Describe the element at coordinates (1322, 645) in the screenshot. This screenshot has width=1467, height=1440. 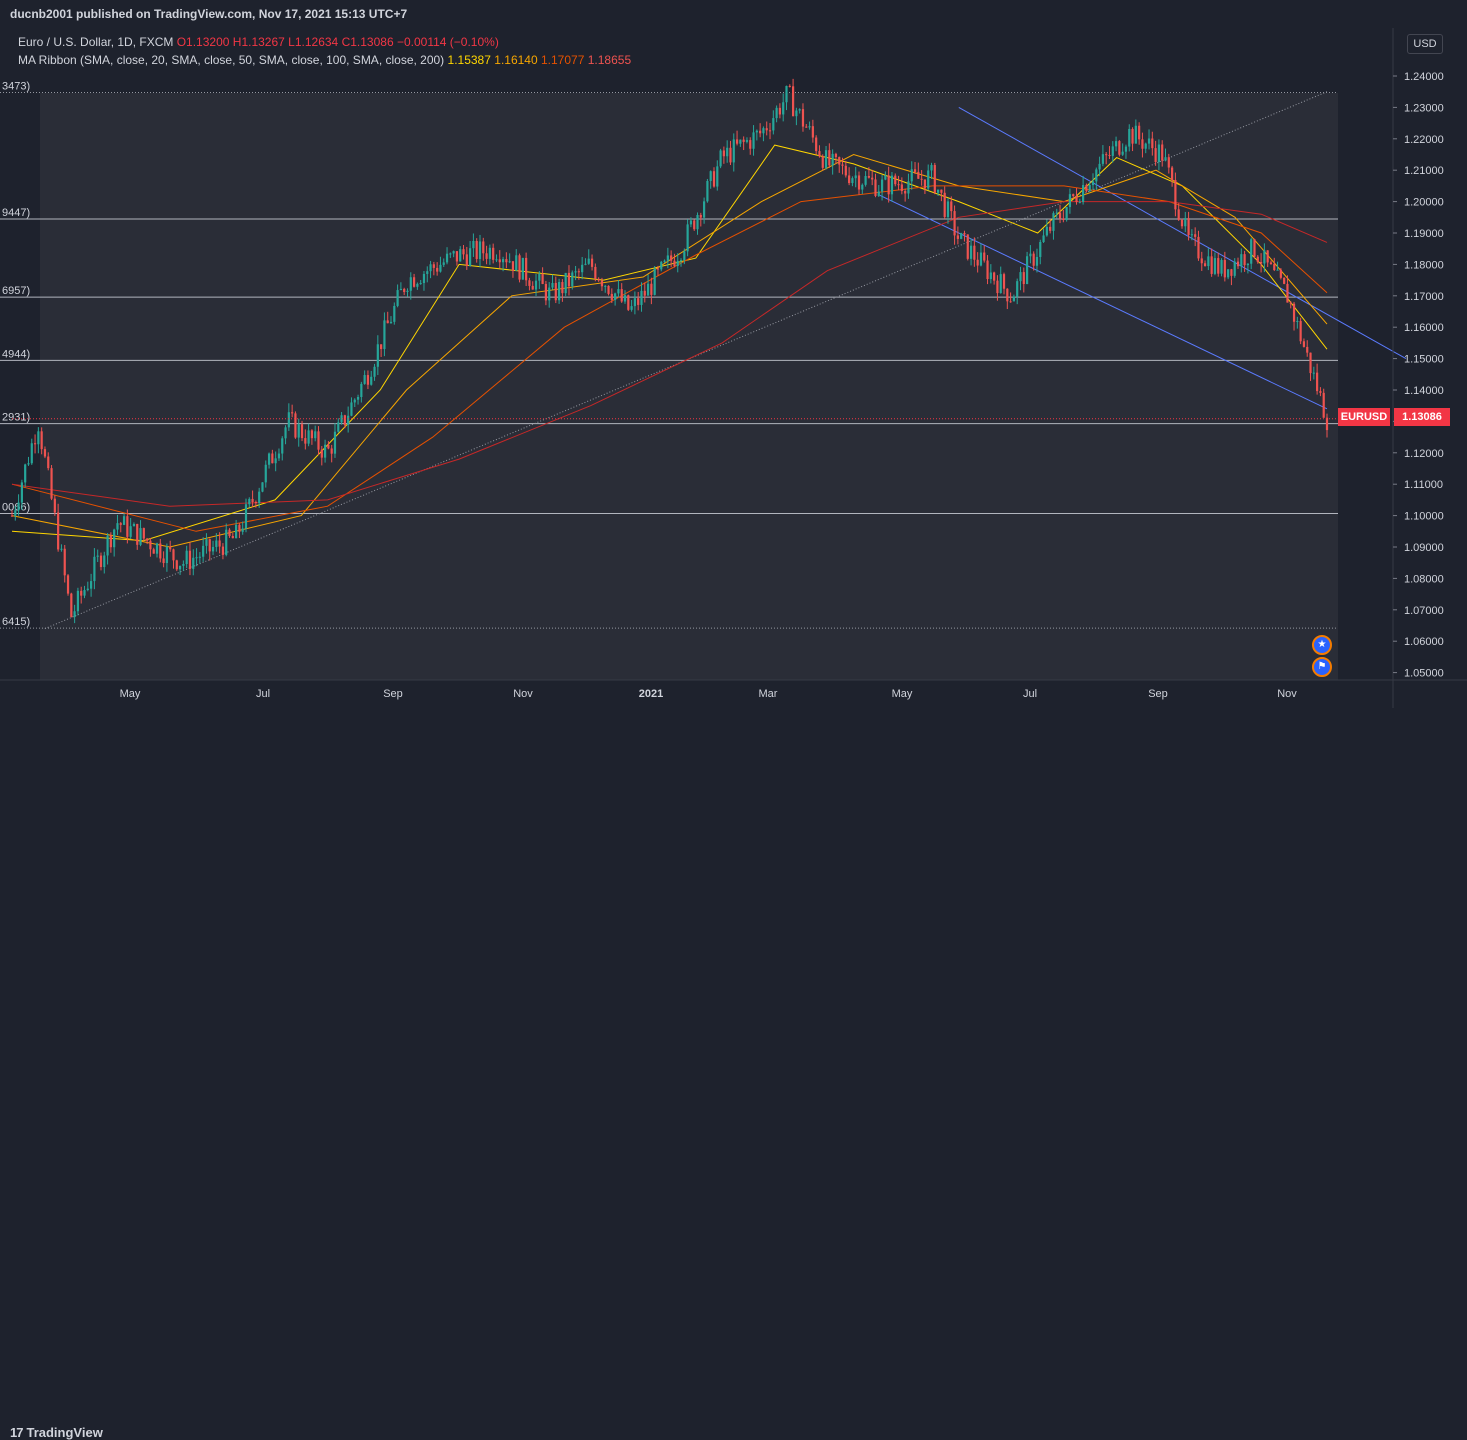
I see `eu-flag-icon: ★` at that location.